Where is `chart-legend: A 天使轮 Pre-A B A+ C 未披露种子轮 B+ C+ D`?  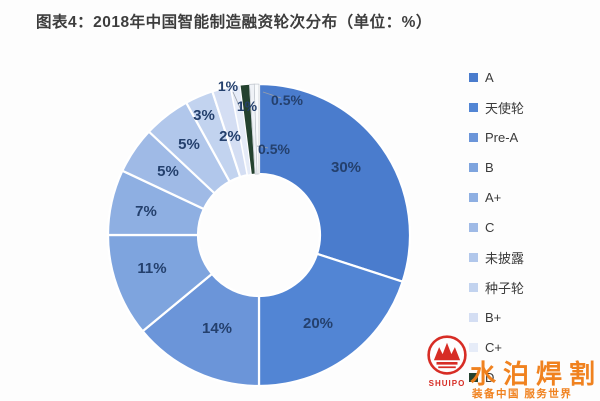 chart-legend: A 天使轮 Pre-A B A+ C 未披露种子轮 B+ C+ D is located at coordinates (496, 227).